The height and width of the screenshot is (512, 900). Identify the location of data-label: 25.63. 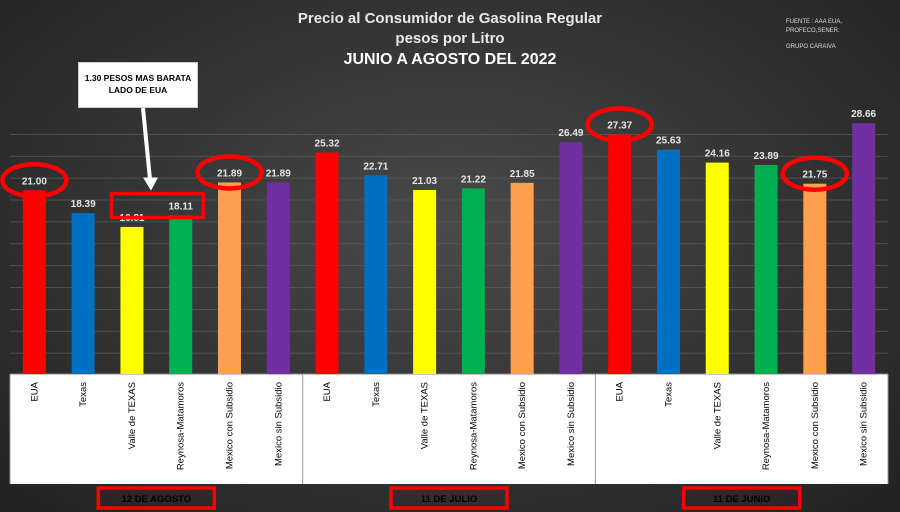
(668, 141).